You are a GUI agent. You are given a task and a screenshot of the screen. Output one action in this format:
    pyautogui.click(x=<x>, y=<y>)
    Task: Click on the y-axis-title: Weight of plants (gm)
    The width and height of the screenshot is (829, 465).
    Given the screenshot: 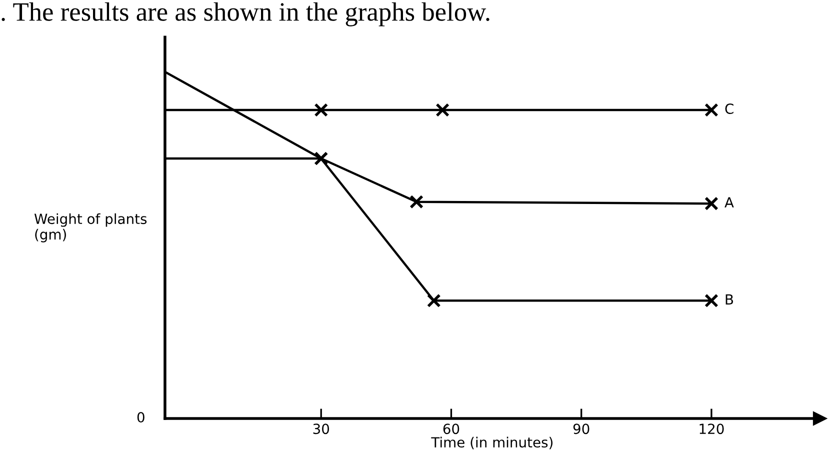 What is the action you would take?
    pyautogui.click(x=90, y=227)
    